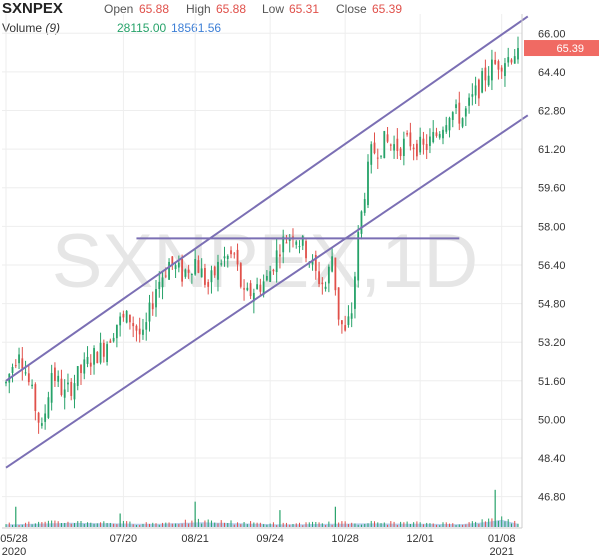 This screenshot has height=558, width=601. Describe the element at coordinates (552, 189) in the screenshot. I see `y-tick-label: 59.60` at that location.